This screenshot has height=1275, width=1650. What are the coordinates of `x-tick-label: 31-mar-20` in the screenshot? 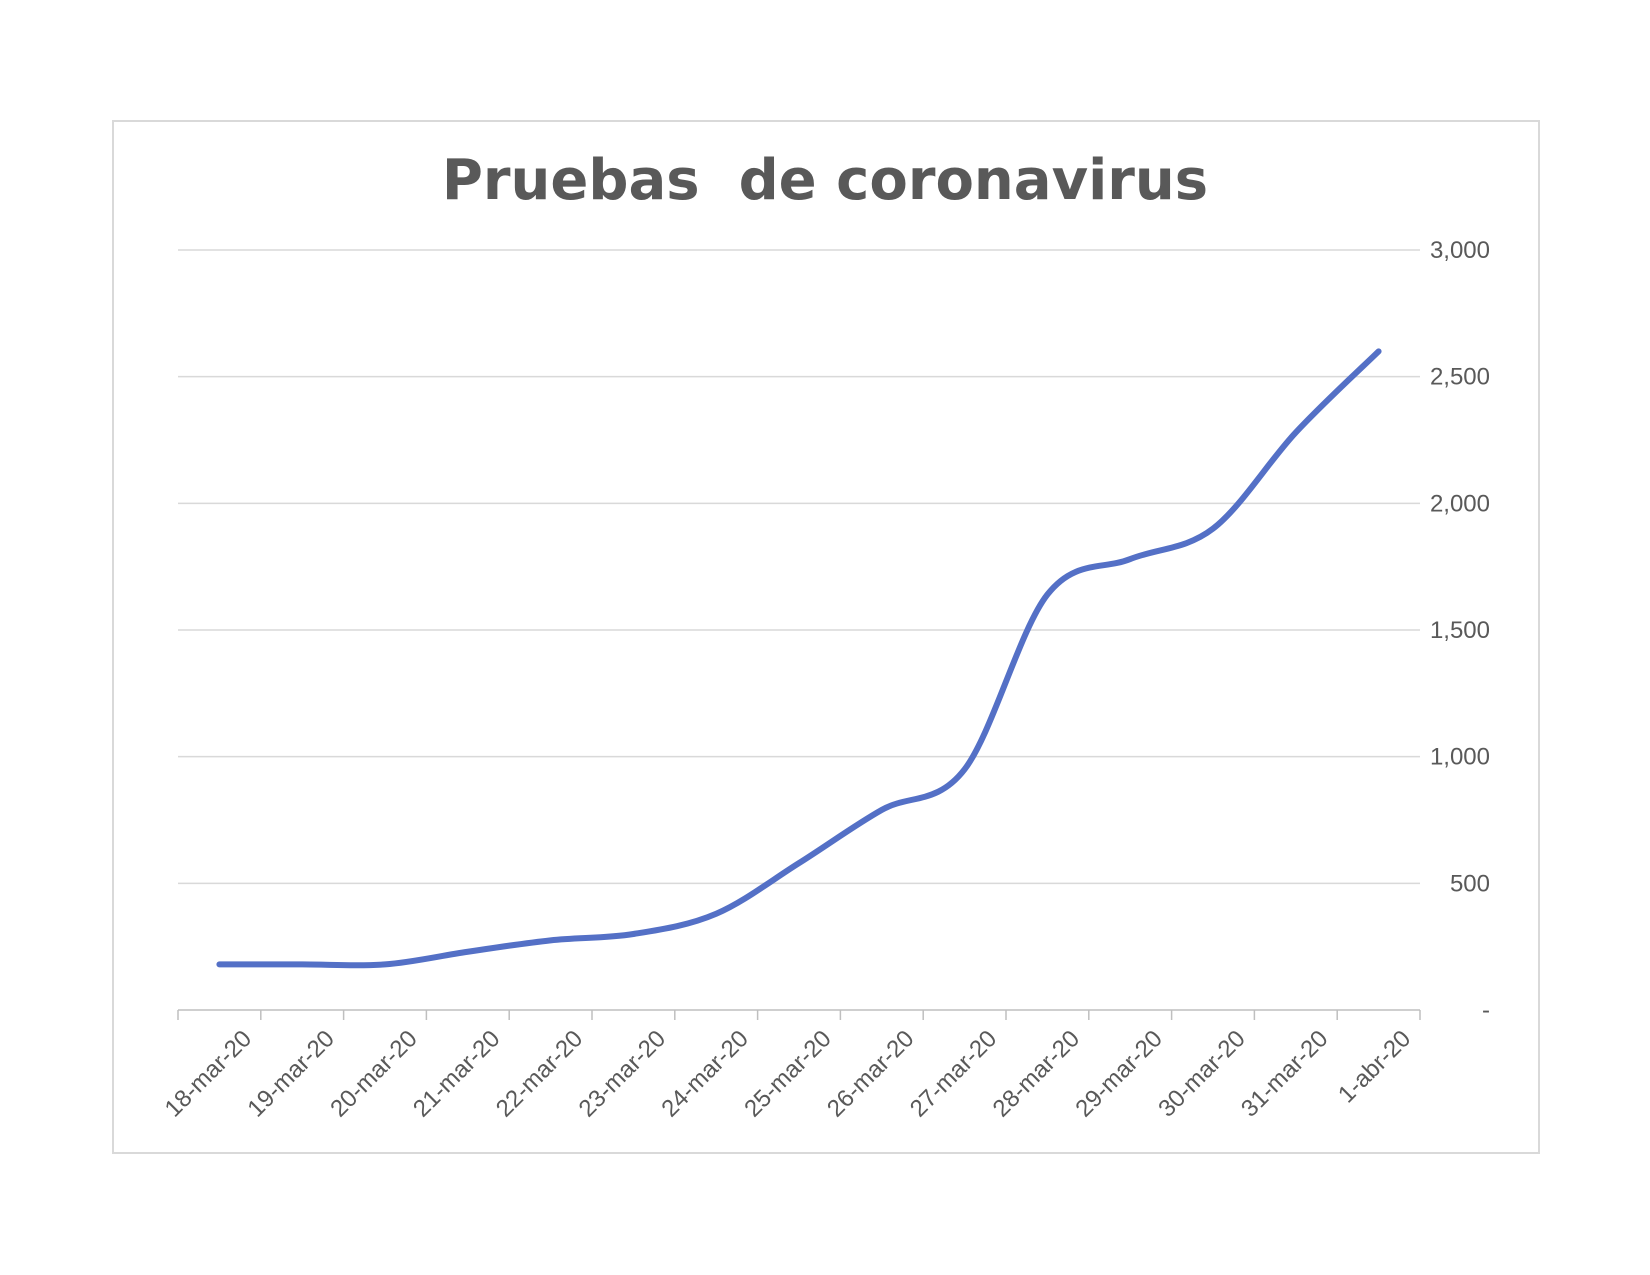 It's located at (1284, 1073).